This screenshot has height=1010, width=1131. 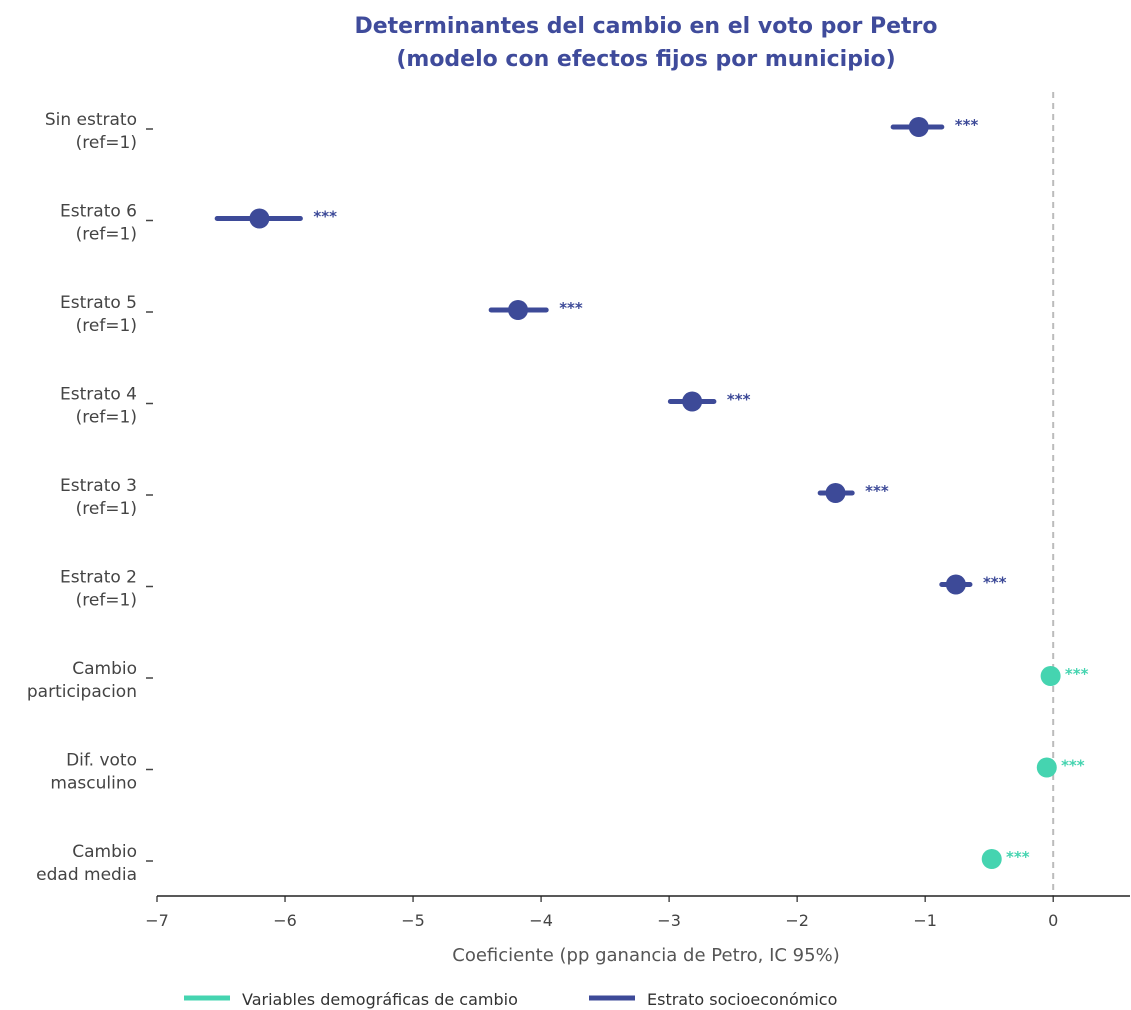 What do you see at coordinates (739, 400) in the screenshot?
I see `significance-stars-3: ***` at bounding box center [739, 400].